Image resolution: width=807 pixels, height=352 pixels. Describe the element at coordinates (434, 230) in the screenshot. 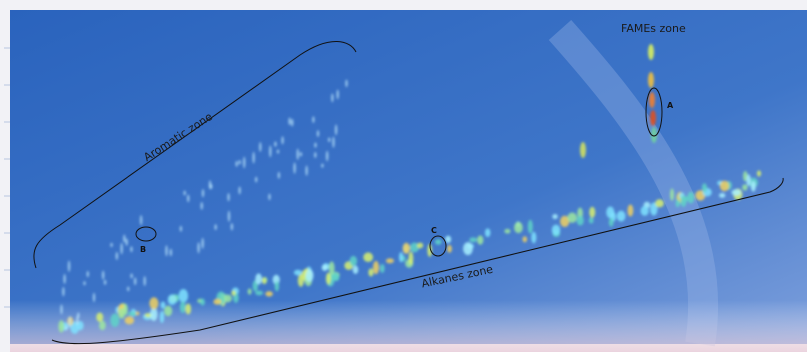

I see `marker-label: C` at that location.